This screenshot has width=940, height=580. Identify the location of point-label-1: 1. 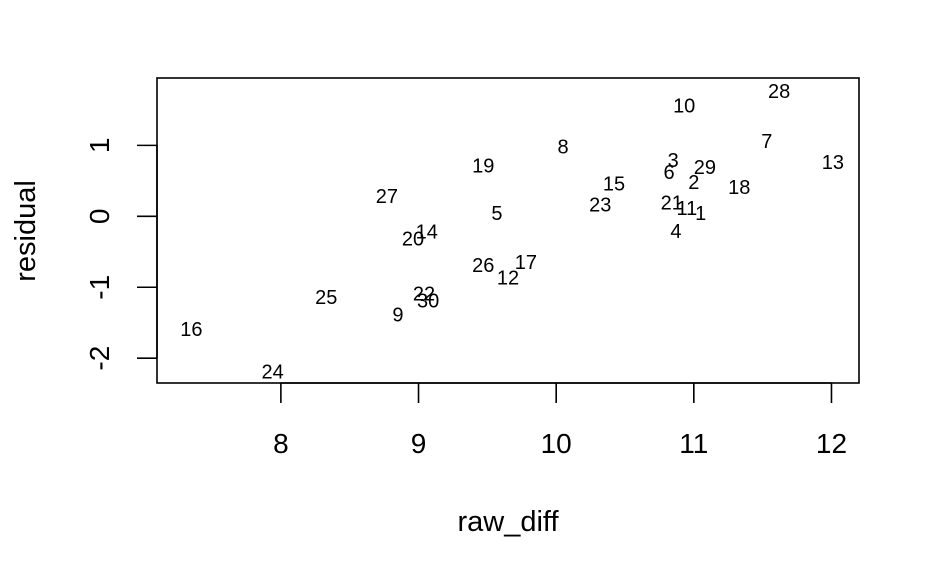
(700, 214).